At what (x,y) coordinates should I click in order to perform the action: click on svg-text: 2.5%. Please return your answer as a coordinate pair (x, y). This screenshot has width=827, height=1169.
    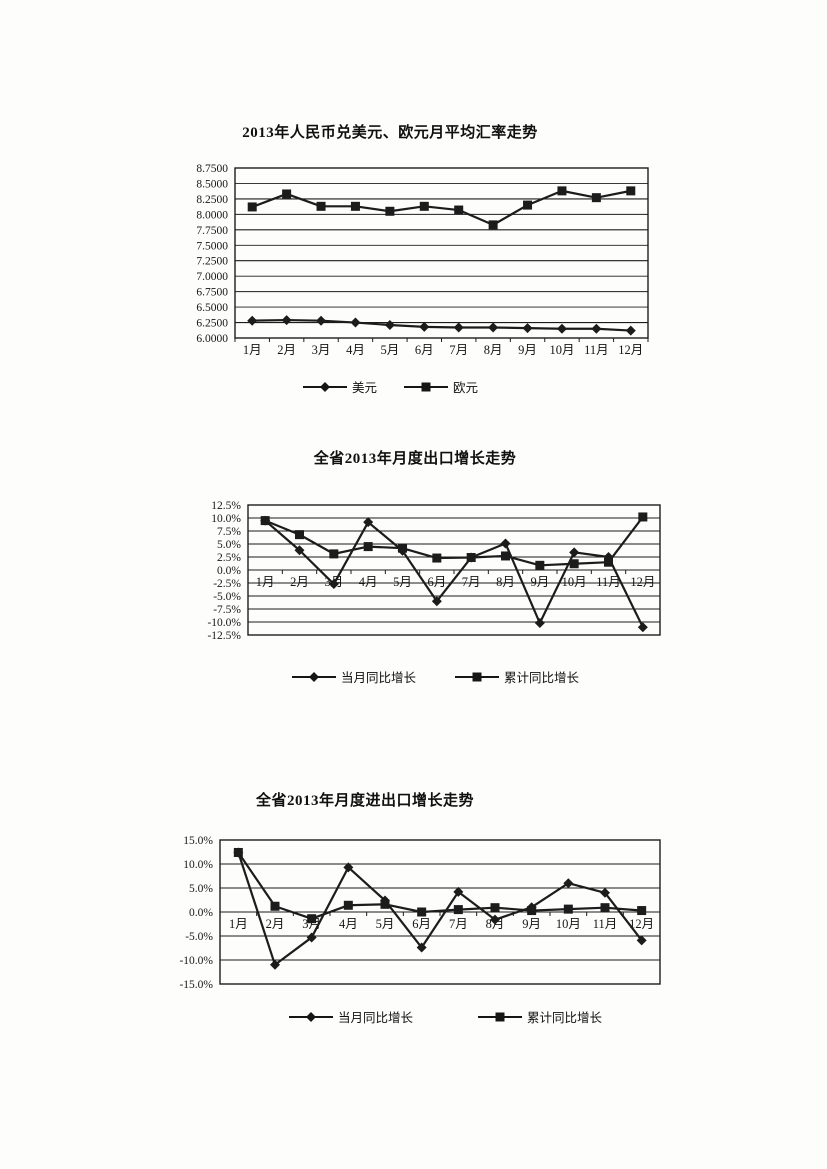
    Looking at the image, I should click on (229, 558).